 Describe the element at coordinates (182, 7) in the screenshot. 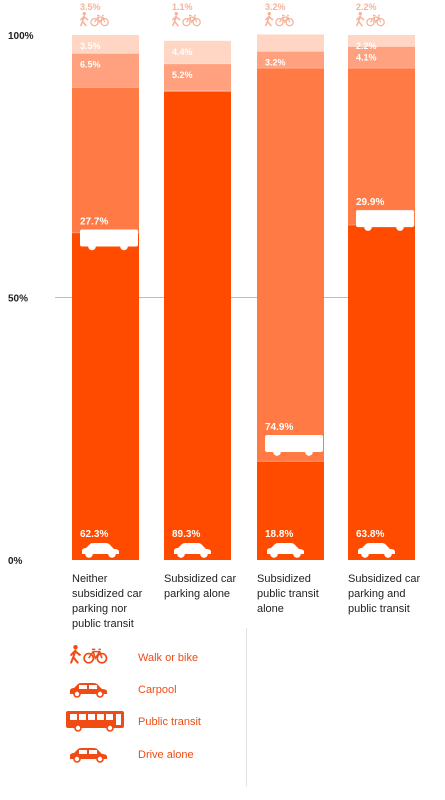

I see `top-label-walk-or-bike: 1.1%` at that location.